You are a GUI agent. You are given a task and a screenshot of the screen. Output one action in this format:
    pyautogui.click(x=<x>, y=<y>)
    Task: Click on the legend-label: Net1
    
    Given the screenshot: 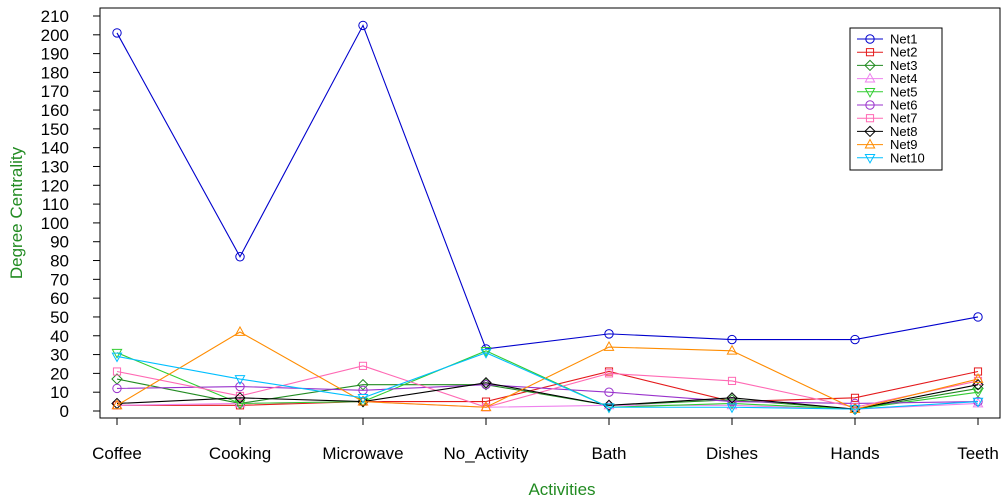 What is the action you would take?
    pyautogui.click(x=903, y=39)
    